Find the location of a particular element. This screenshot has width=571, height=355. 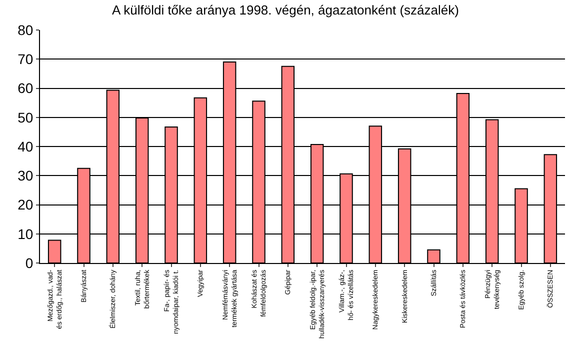

y-tick-label: 60 is located at coordinates (26, 88).